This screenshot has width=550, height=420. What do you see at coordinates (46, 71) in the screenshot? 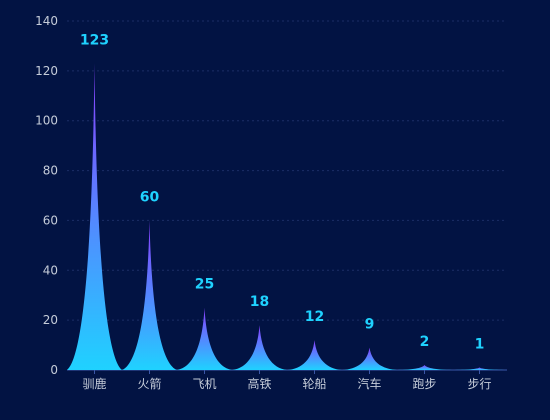
I see `y-tick-label: 120` at bounding box center [46, 71].